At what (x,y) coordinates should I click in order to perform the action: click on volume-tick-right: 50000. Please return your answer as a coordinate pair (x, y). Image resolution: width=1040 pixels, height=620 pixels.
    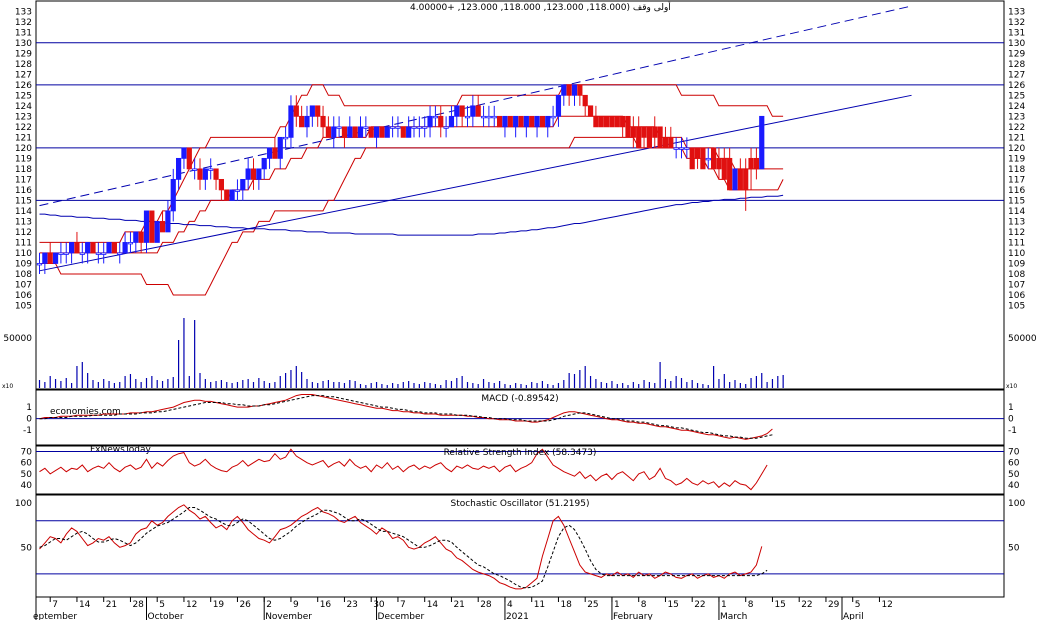
    Looking at the image, I should click on (1022, 339).